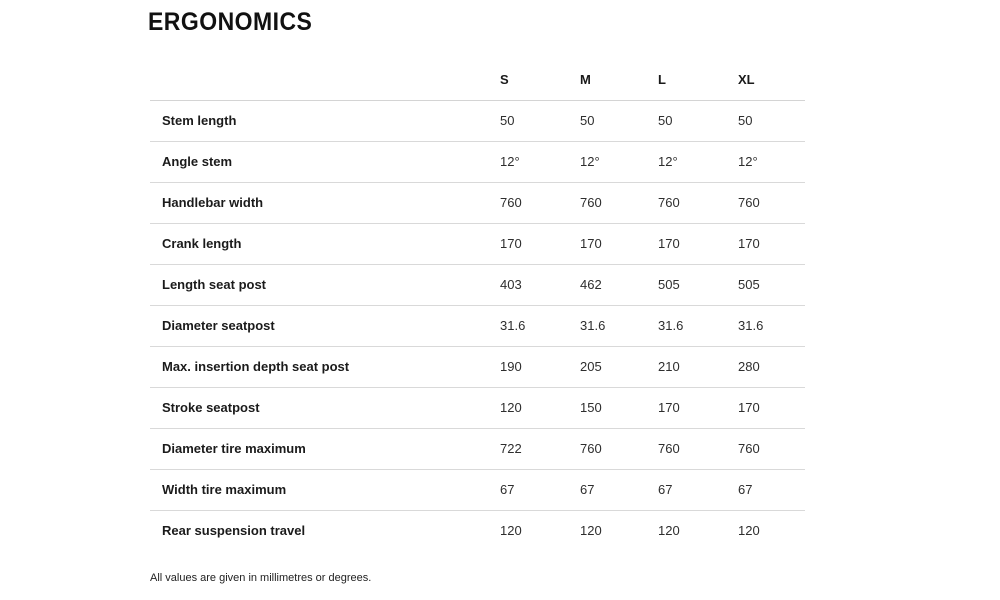  I want to click on row-label-cell: Angle stem, so click(325, 162).